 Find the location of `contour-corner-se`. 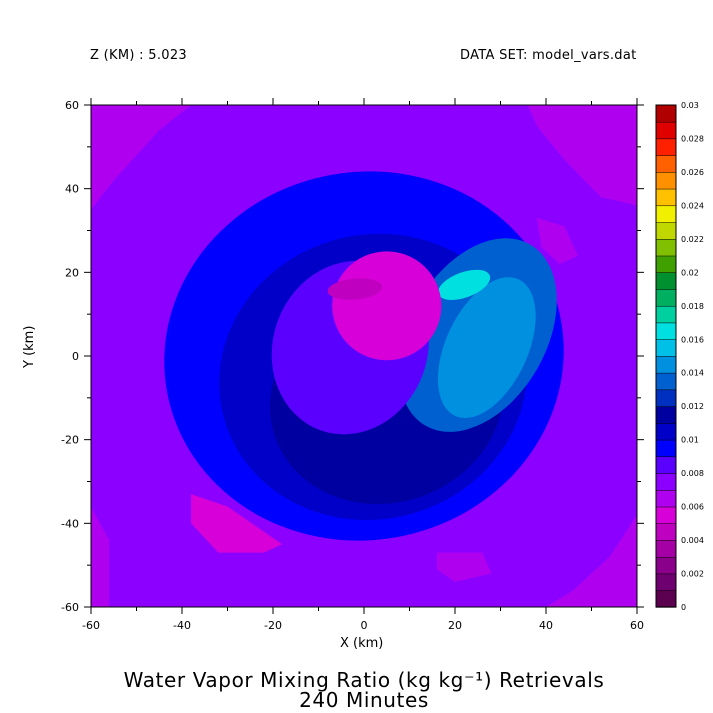

contour-corner-se is located at coordinates (591, 561).